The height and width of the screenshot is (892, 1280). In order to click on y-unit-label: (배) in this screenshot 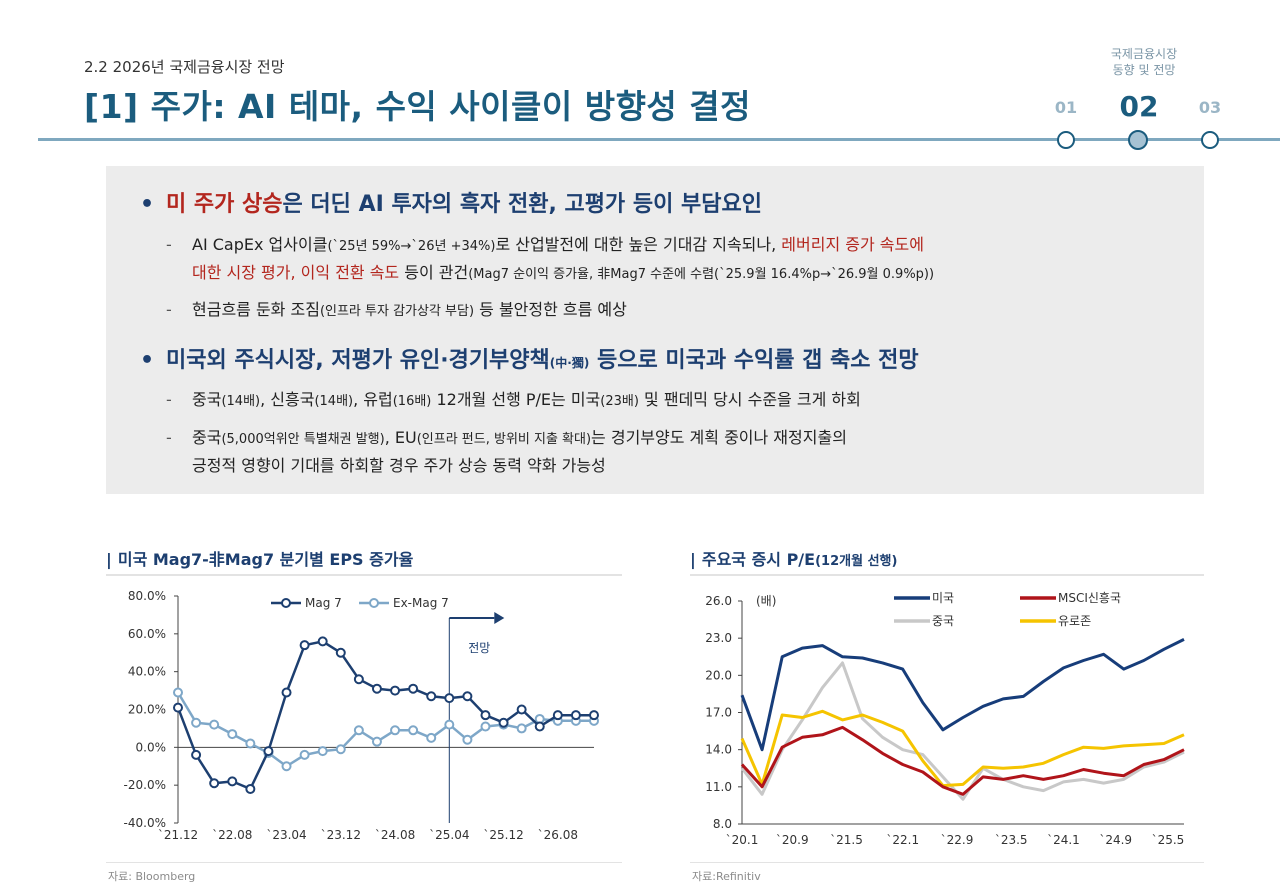, I will do `click(766, 601)`.